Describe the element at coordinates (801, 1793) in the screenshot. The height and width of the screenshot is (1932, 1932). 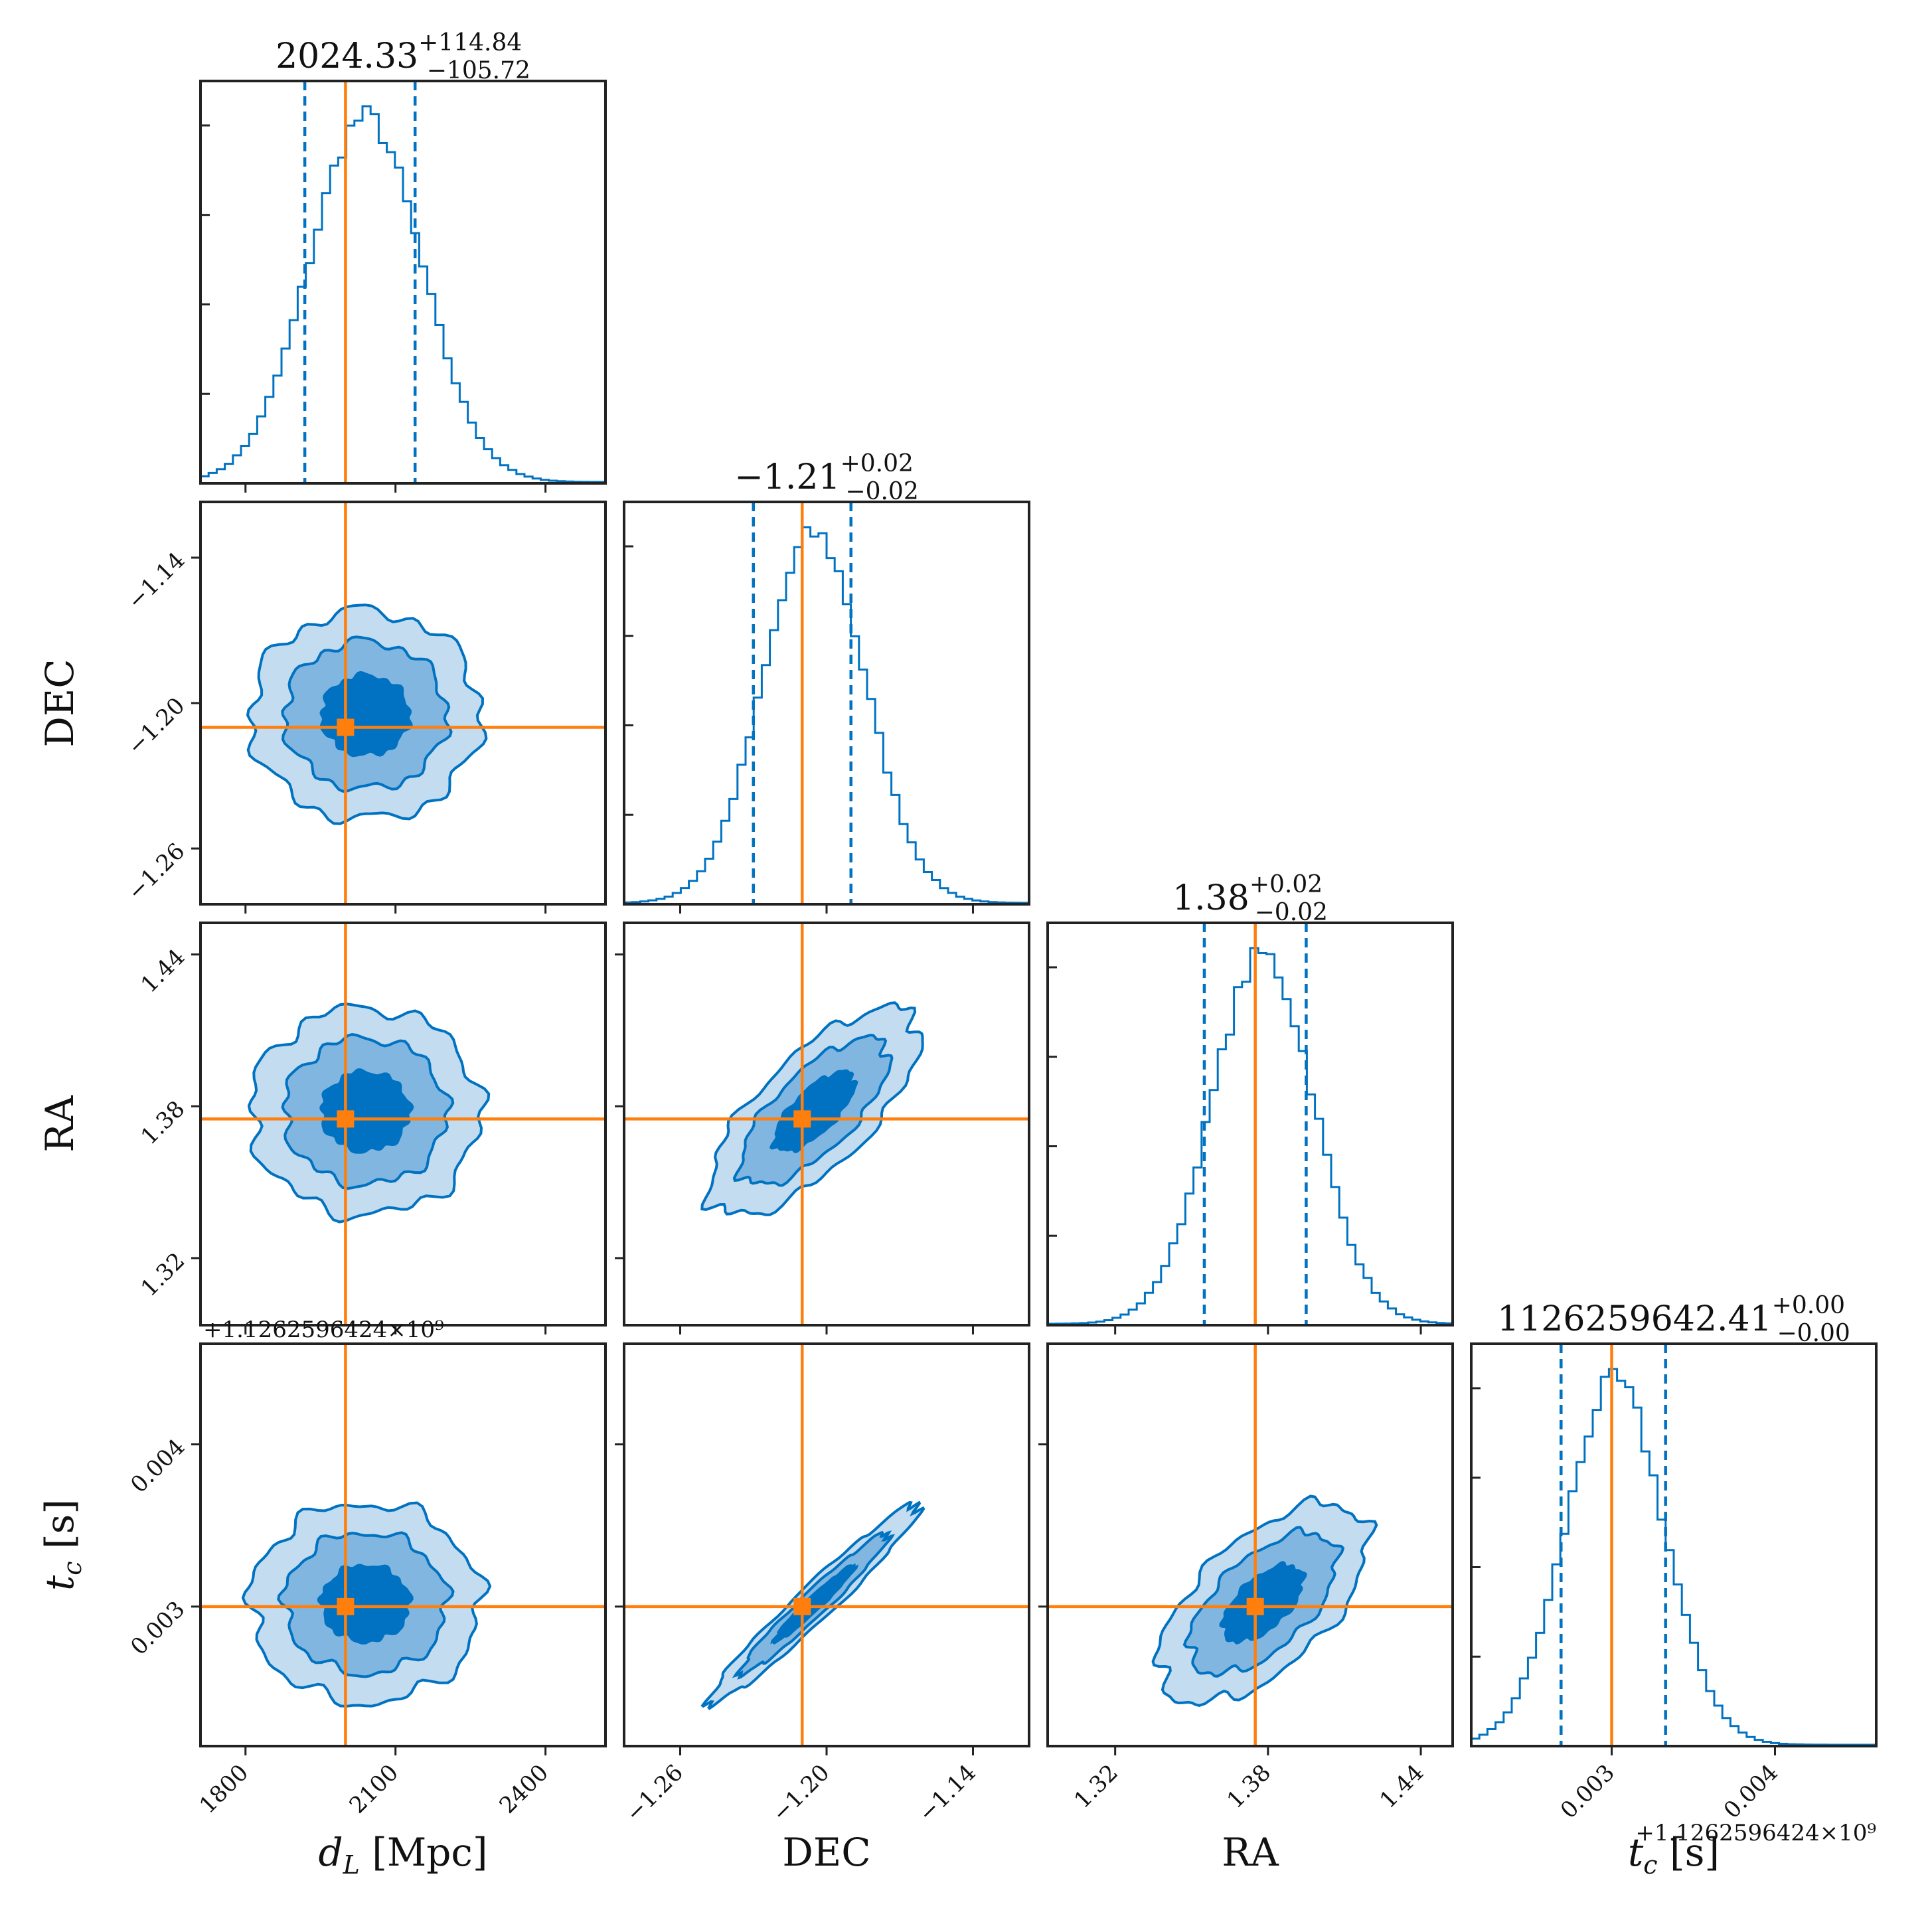
I see `x-tick-label: −1.20` at that location.